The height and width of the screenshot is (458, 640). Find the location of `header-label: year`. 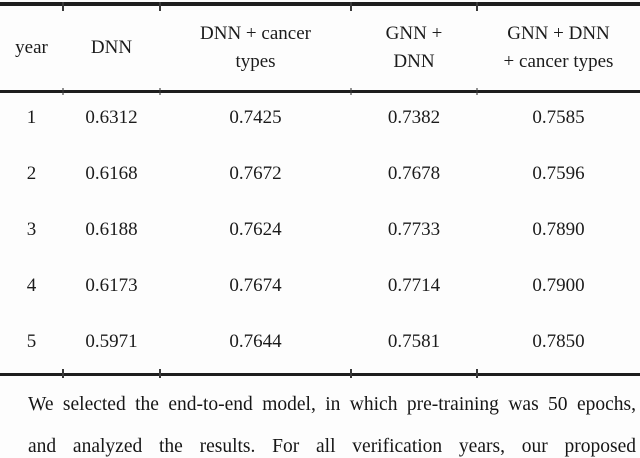

header-label: year is located at coordinates (31, 47).